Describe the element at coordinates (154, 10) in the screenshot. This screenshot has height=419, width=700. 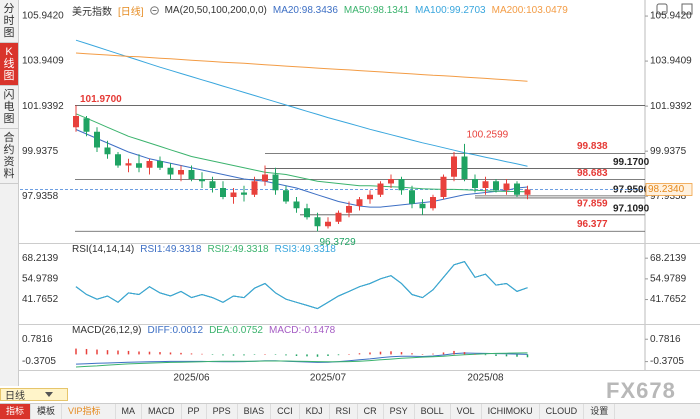
I see `collapse-icon` at that location.